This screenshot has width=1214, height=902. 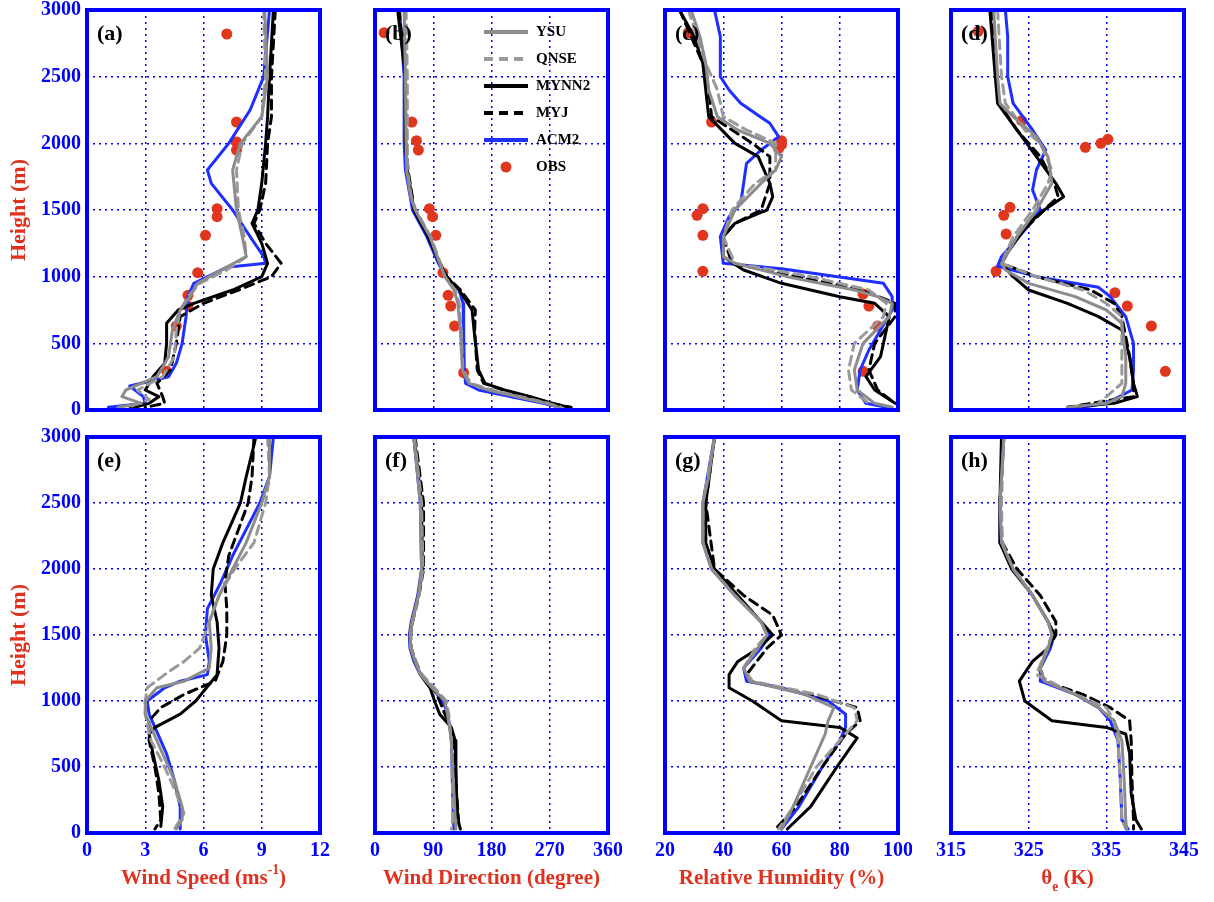 I want to click on legend-label: MYNN2, so click(x=563, y=84).